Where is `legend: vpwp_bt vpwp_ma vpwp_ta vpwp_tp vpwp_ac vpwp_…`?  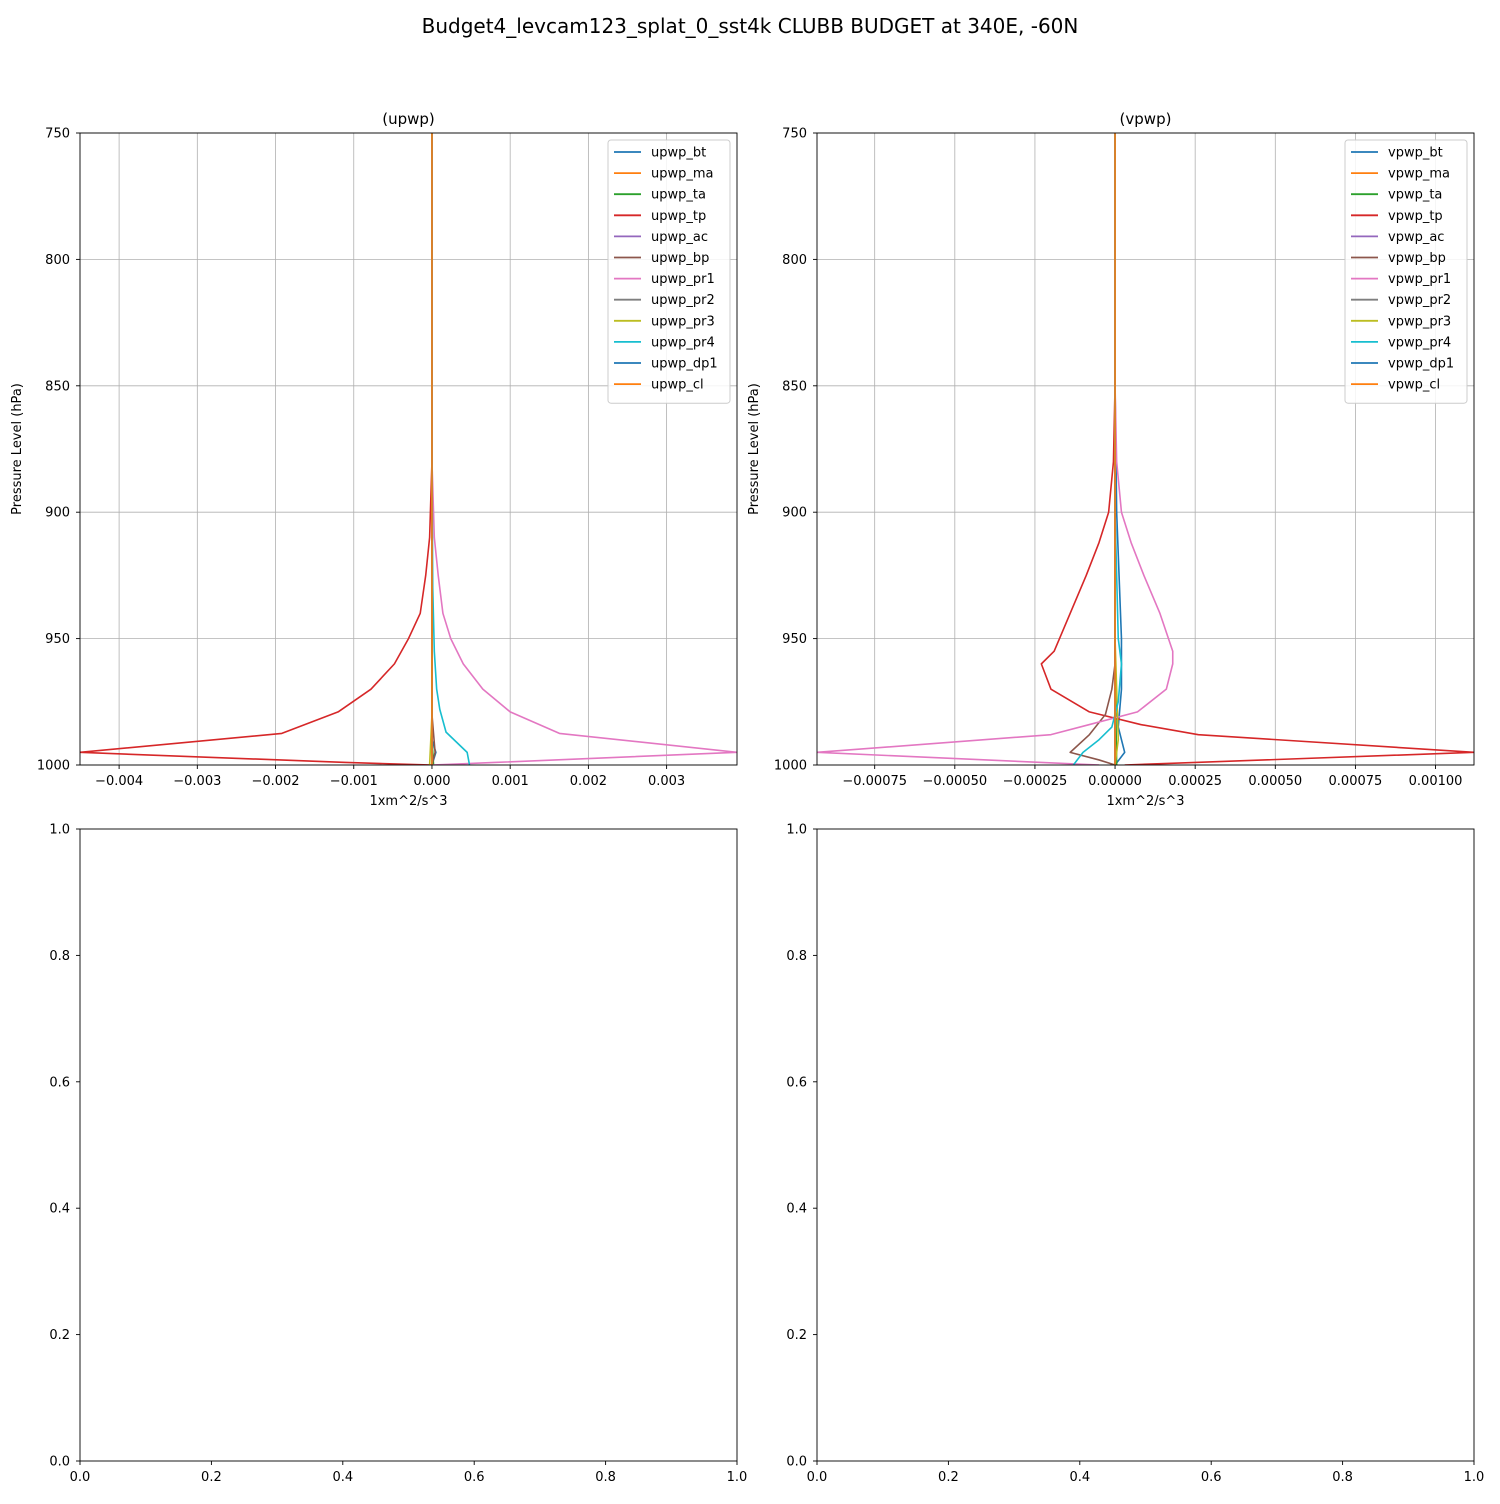
legend: vpwp_bt vpwp_ma vpwp_ta vpwp_tp vpwp_ac vpwp_… is located at coordinates (1406, 271).